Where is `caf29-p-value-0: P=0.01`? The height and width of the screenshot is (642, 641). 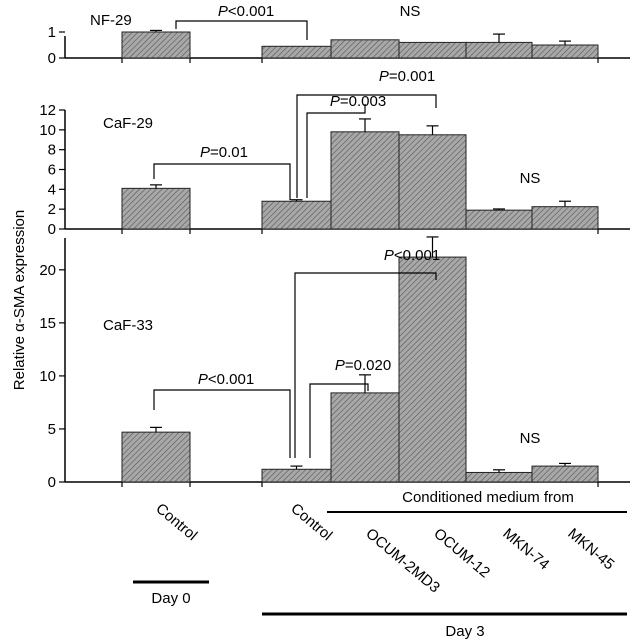 caf29-p-value-0: P=0.01 is located at coordinates (224, 152).